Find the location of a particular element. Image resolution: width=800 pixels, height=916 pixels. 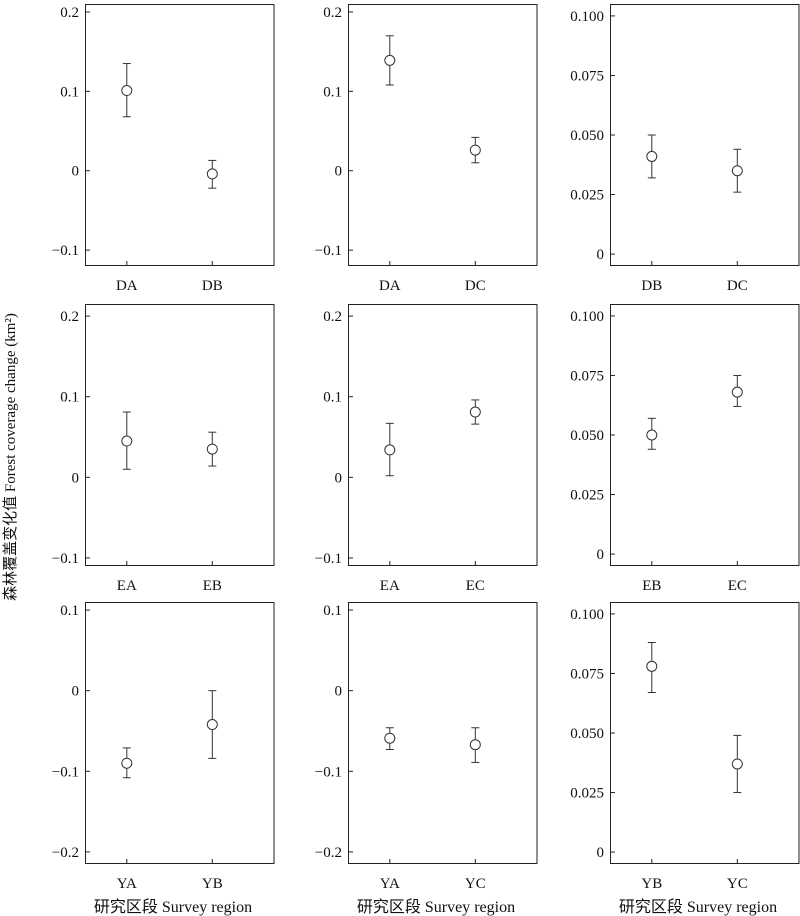

panel-5: −0.1 0 0.1 0.2 EA EC is located at coordinates (426, 449).